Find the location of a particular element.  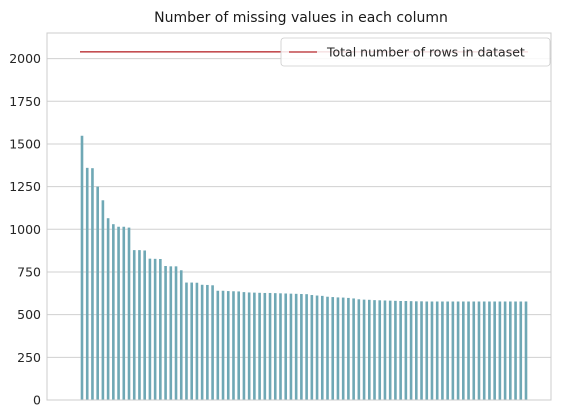

legend-box is located at coordinates (415, 52).